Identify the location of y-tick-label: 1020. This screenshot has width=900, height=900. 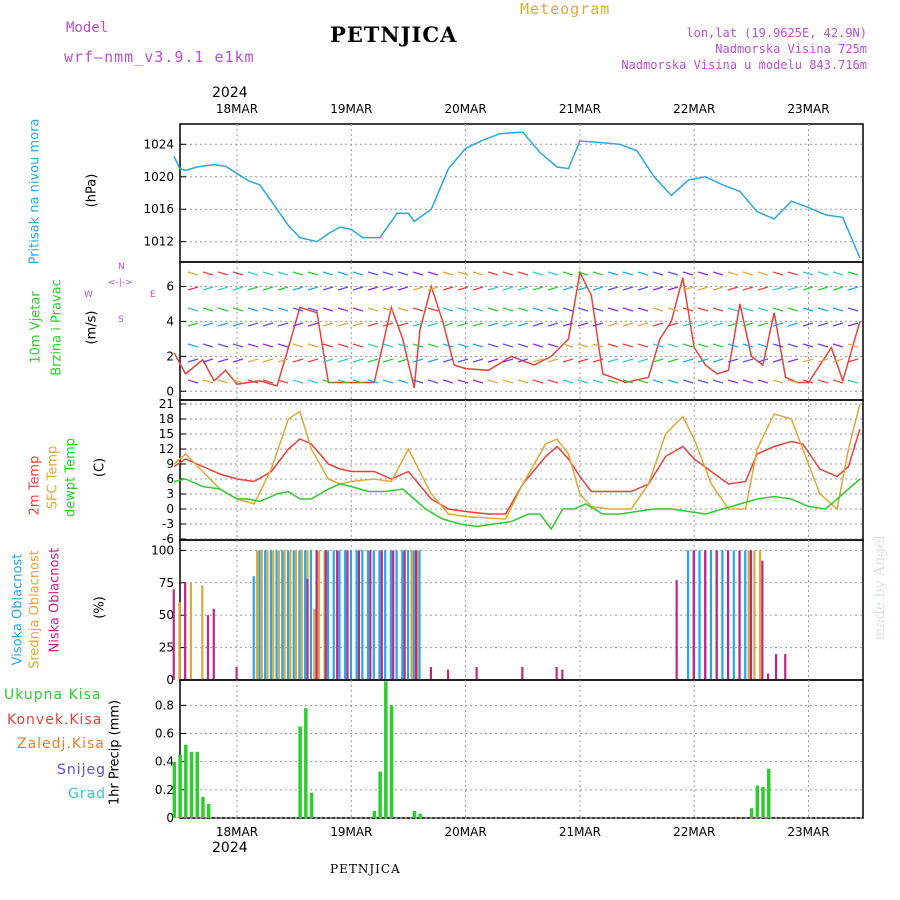
(158, 177).